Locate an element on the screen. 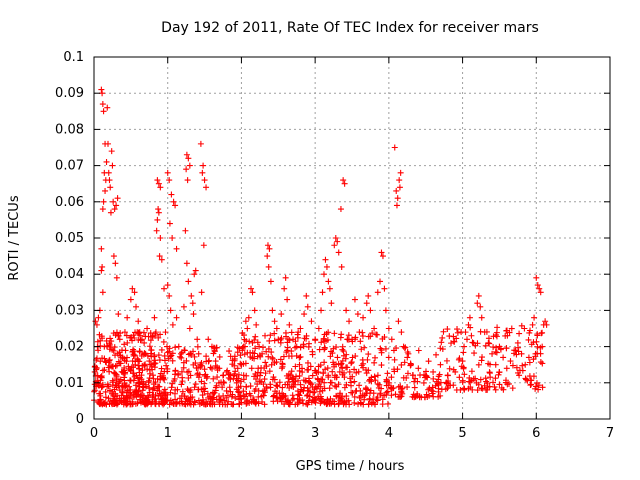  x-tick-label: 5 is located at coordinates (462, 433).